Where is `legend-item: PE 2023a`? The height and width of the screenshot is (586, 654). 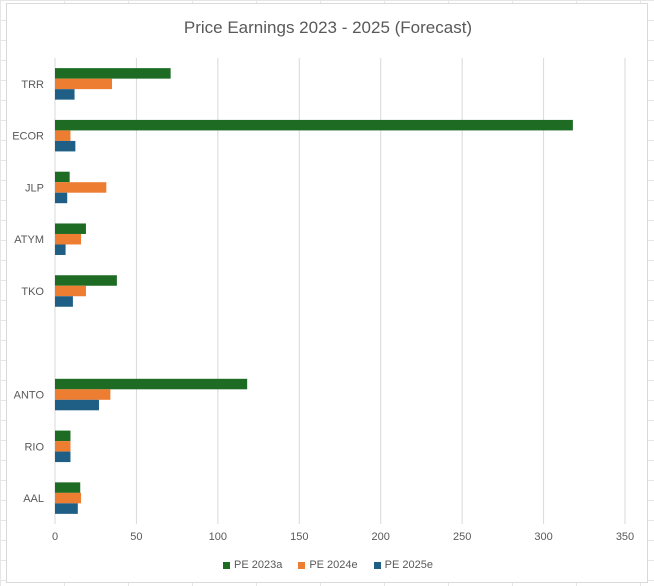 legend-item: PE 2023a is located at coordinates (252, 565).